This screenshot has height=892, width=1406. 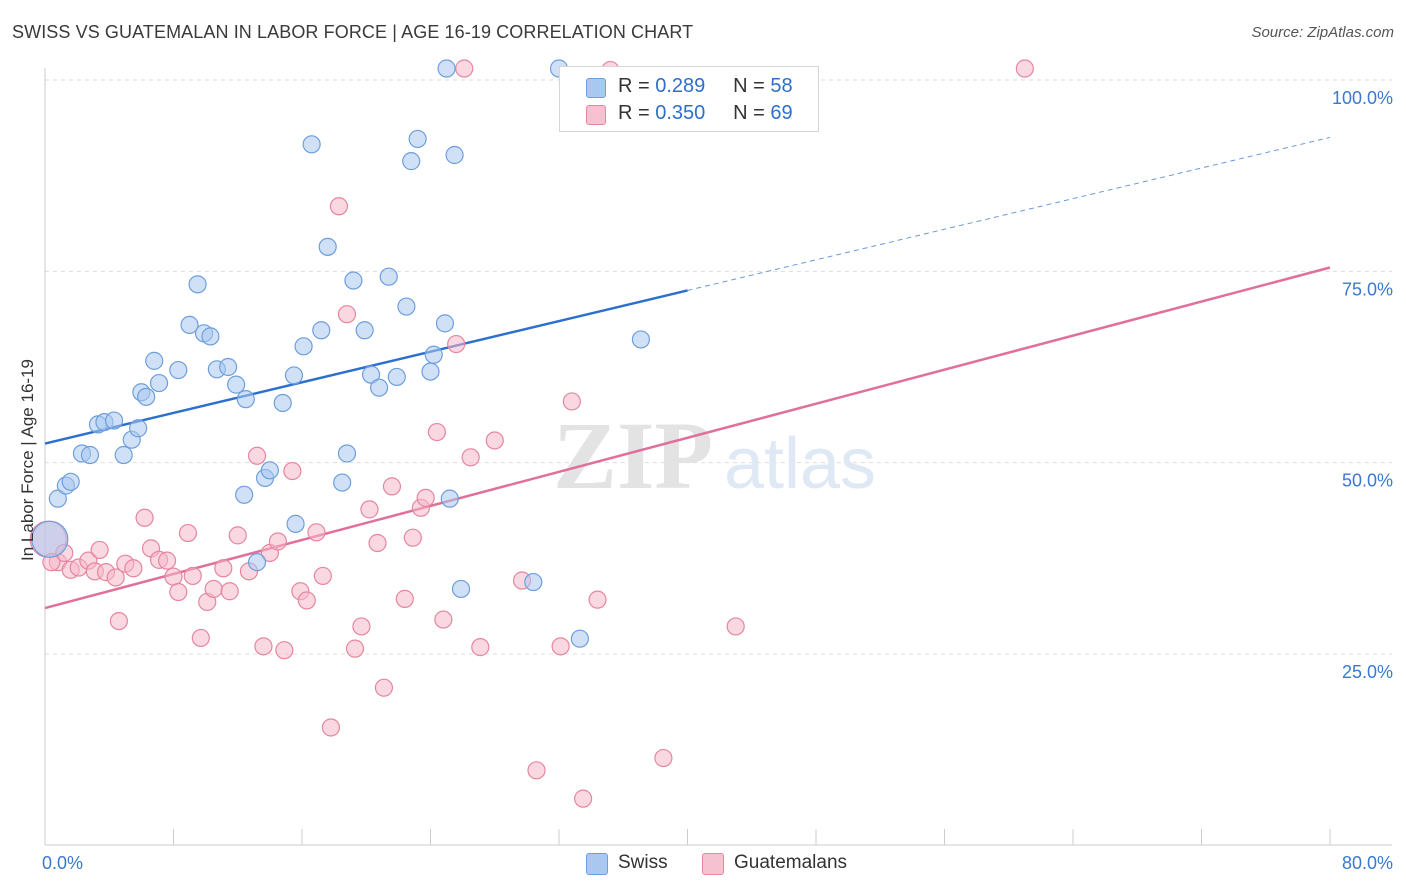 What do you see at coordinates (791, 862) in the screenshot?
I see `bottom-guatemalans-label: Guatemalans` at bounding box center [791, 862].